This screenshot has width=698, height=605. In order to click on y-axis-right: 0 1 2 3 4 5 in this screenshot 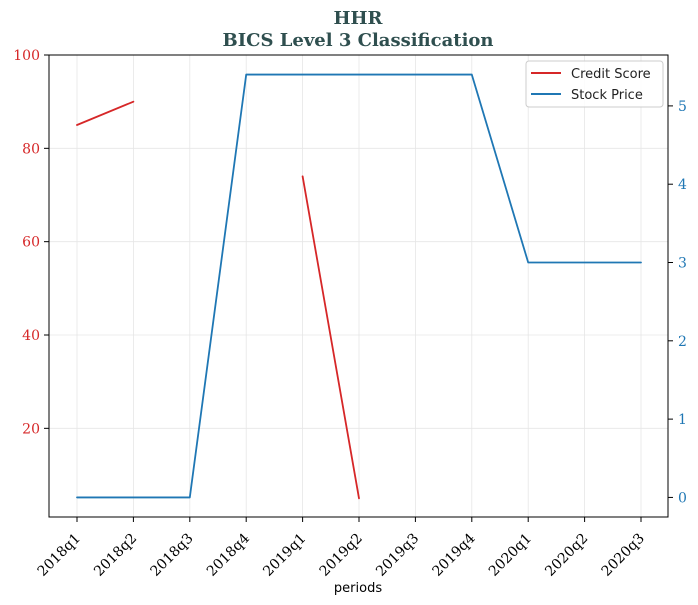, I will do `click(677, 302)`.